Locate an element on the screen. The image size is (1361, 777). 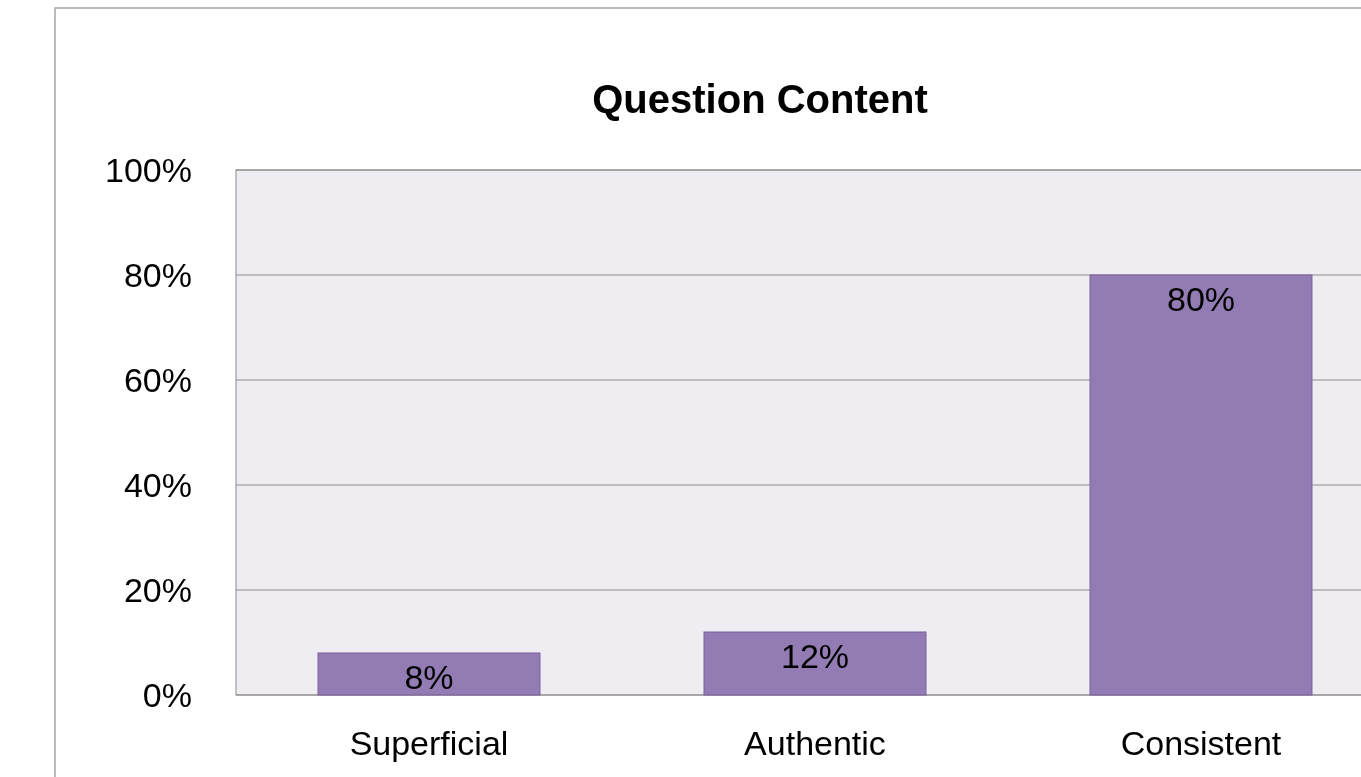
data-label: 8% is located at coordinates (429, 677).